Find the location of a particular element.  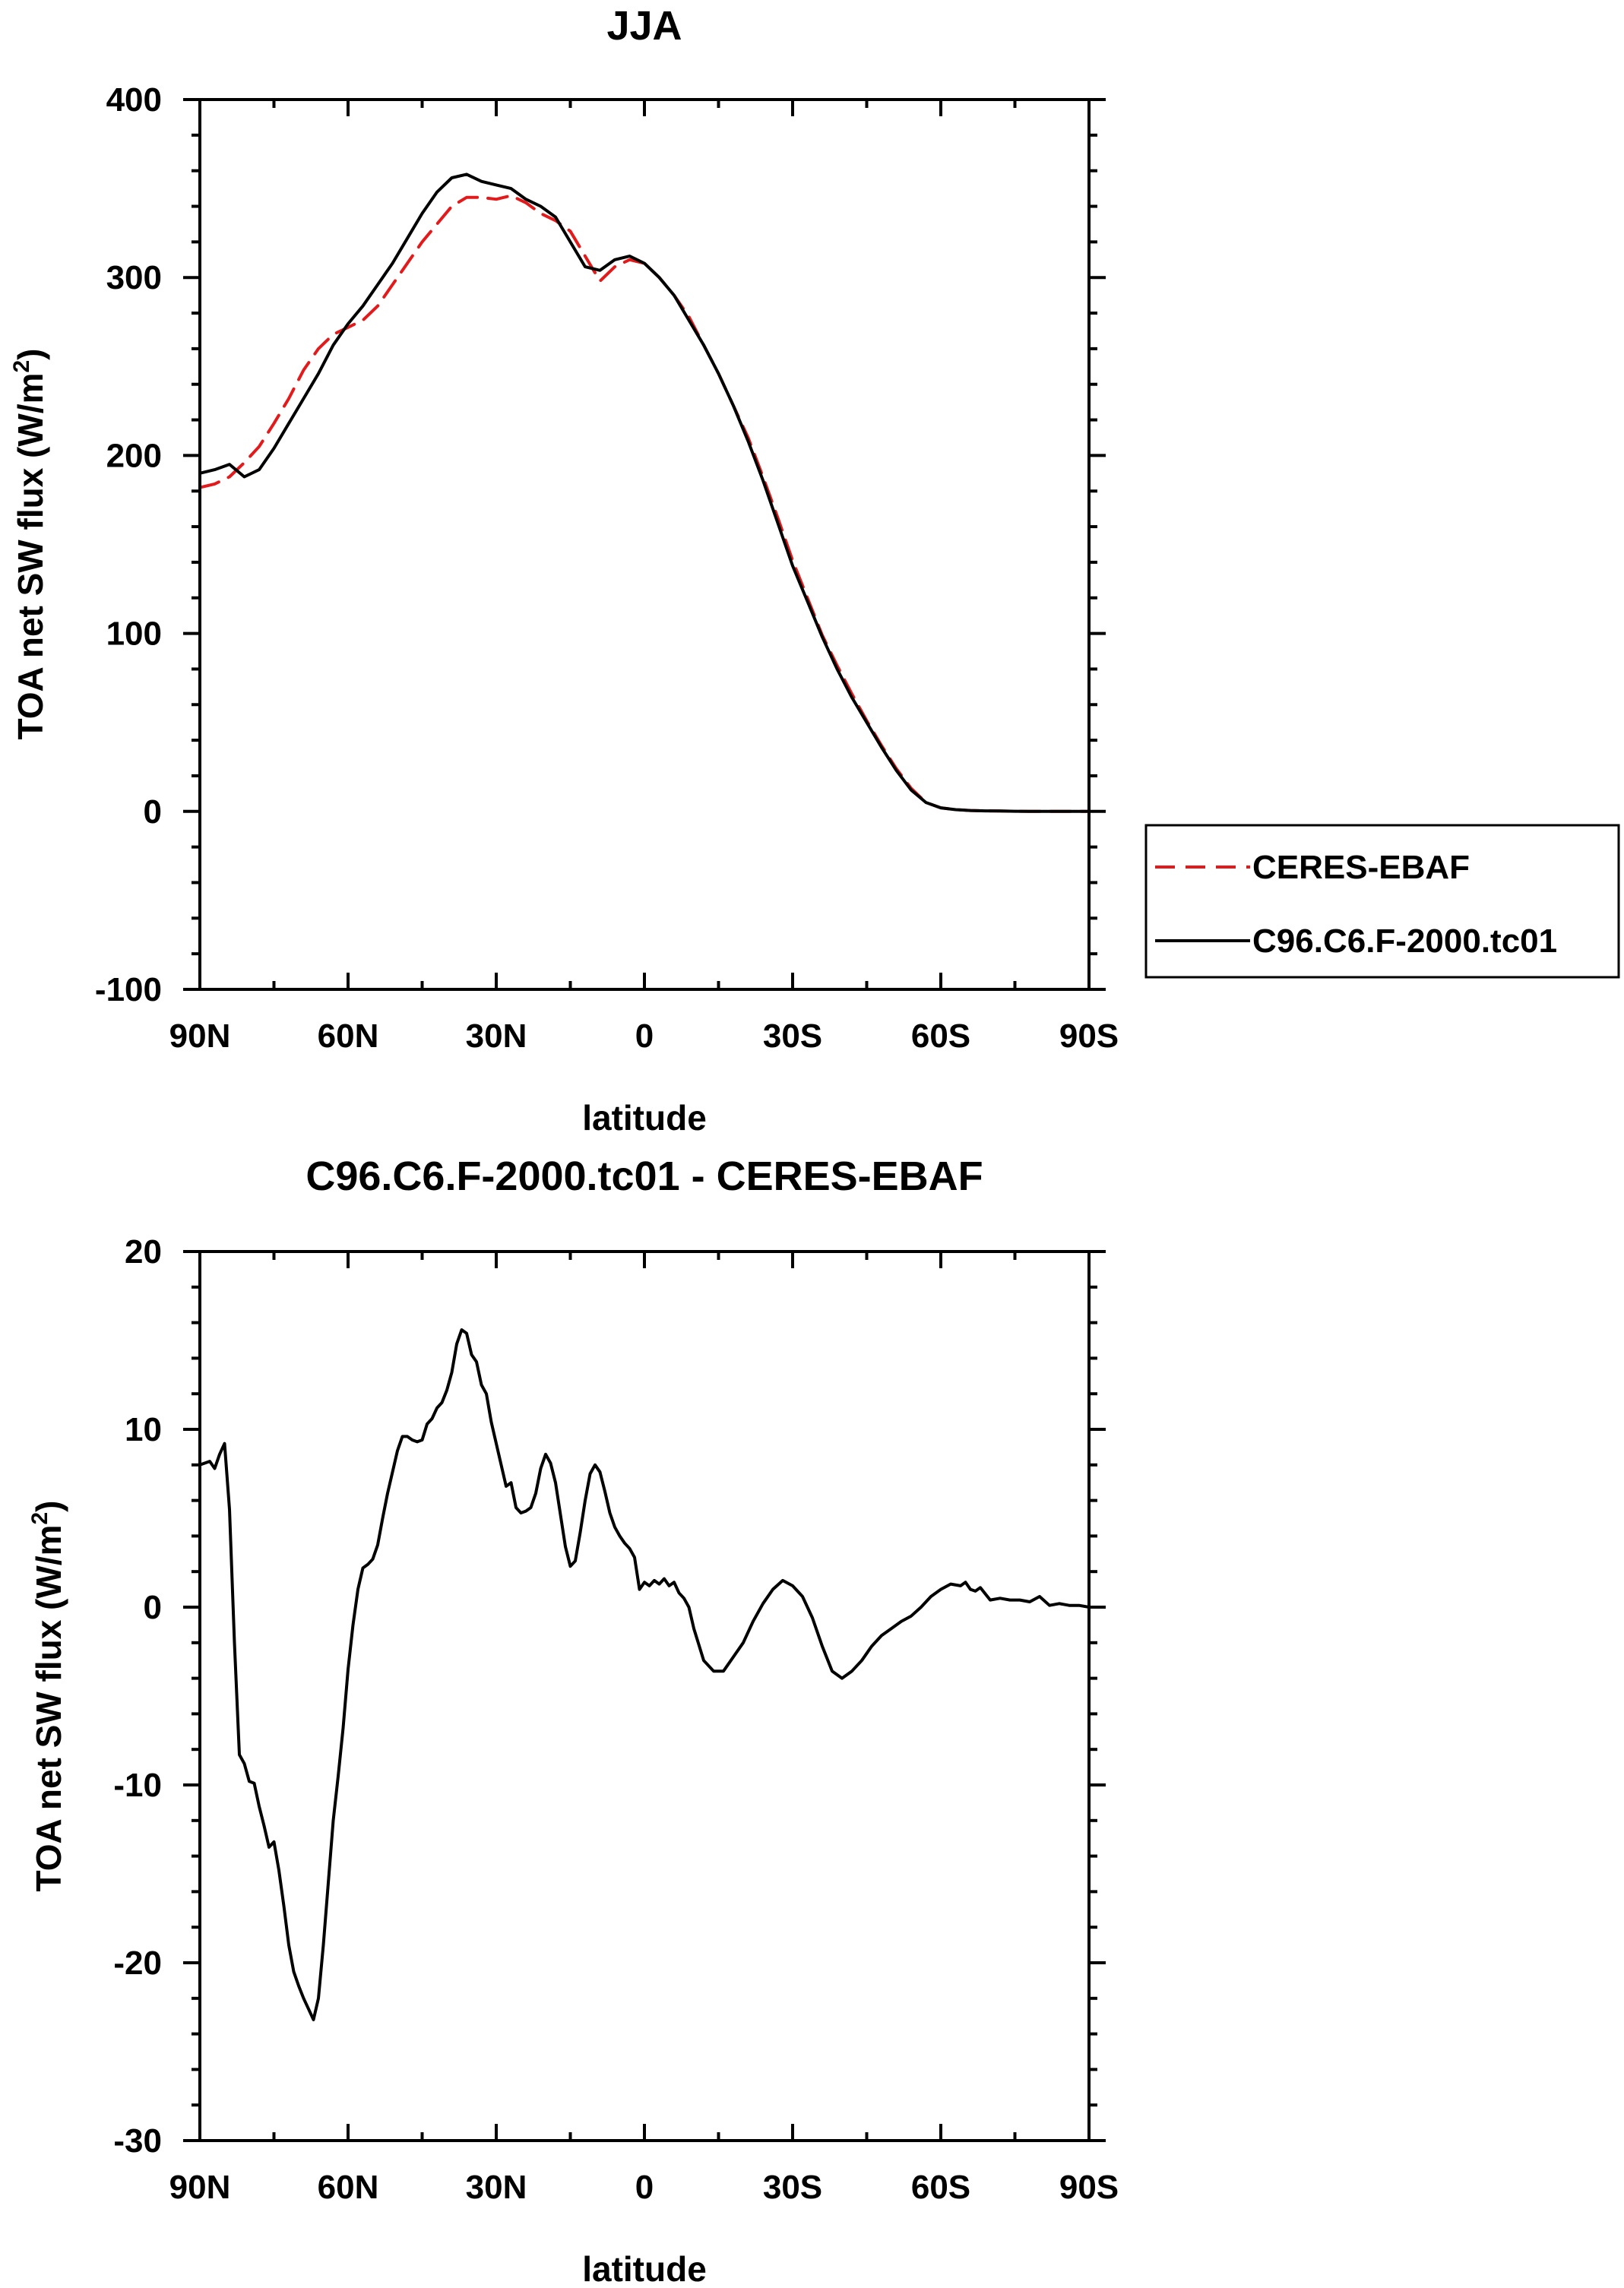

top-y-tick-label: 300 is located at coordinates (134, 277).